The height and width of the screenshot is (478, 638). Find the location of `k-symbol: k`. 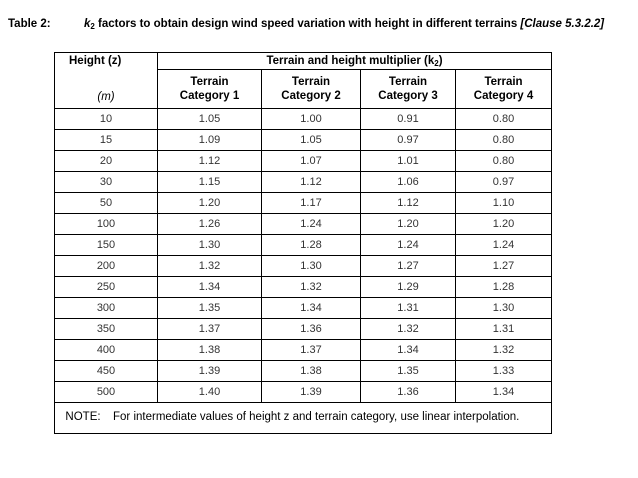

k-symbol: k is located at coordinates (87, 24).